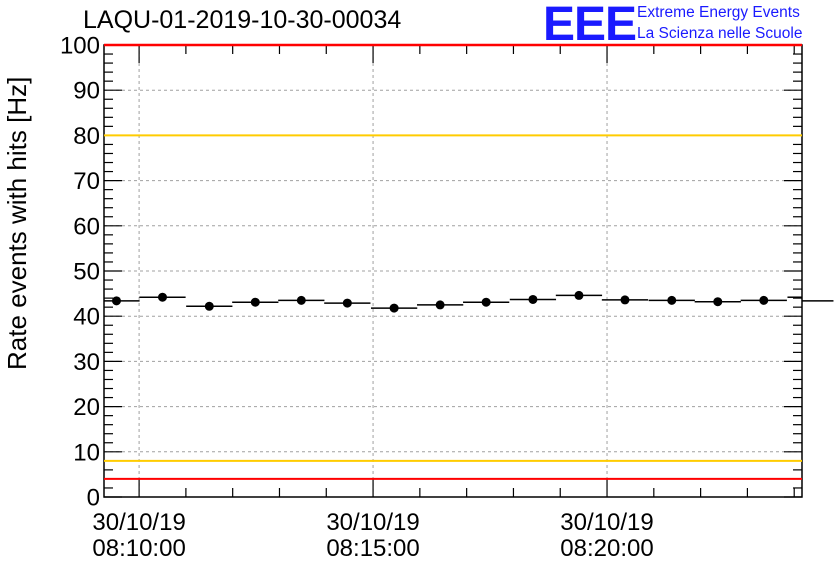  Describe the element at coordinates (86, 136) in the screenshot. I see `y-tick-label: 80` at that location.